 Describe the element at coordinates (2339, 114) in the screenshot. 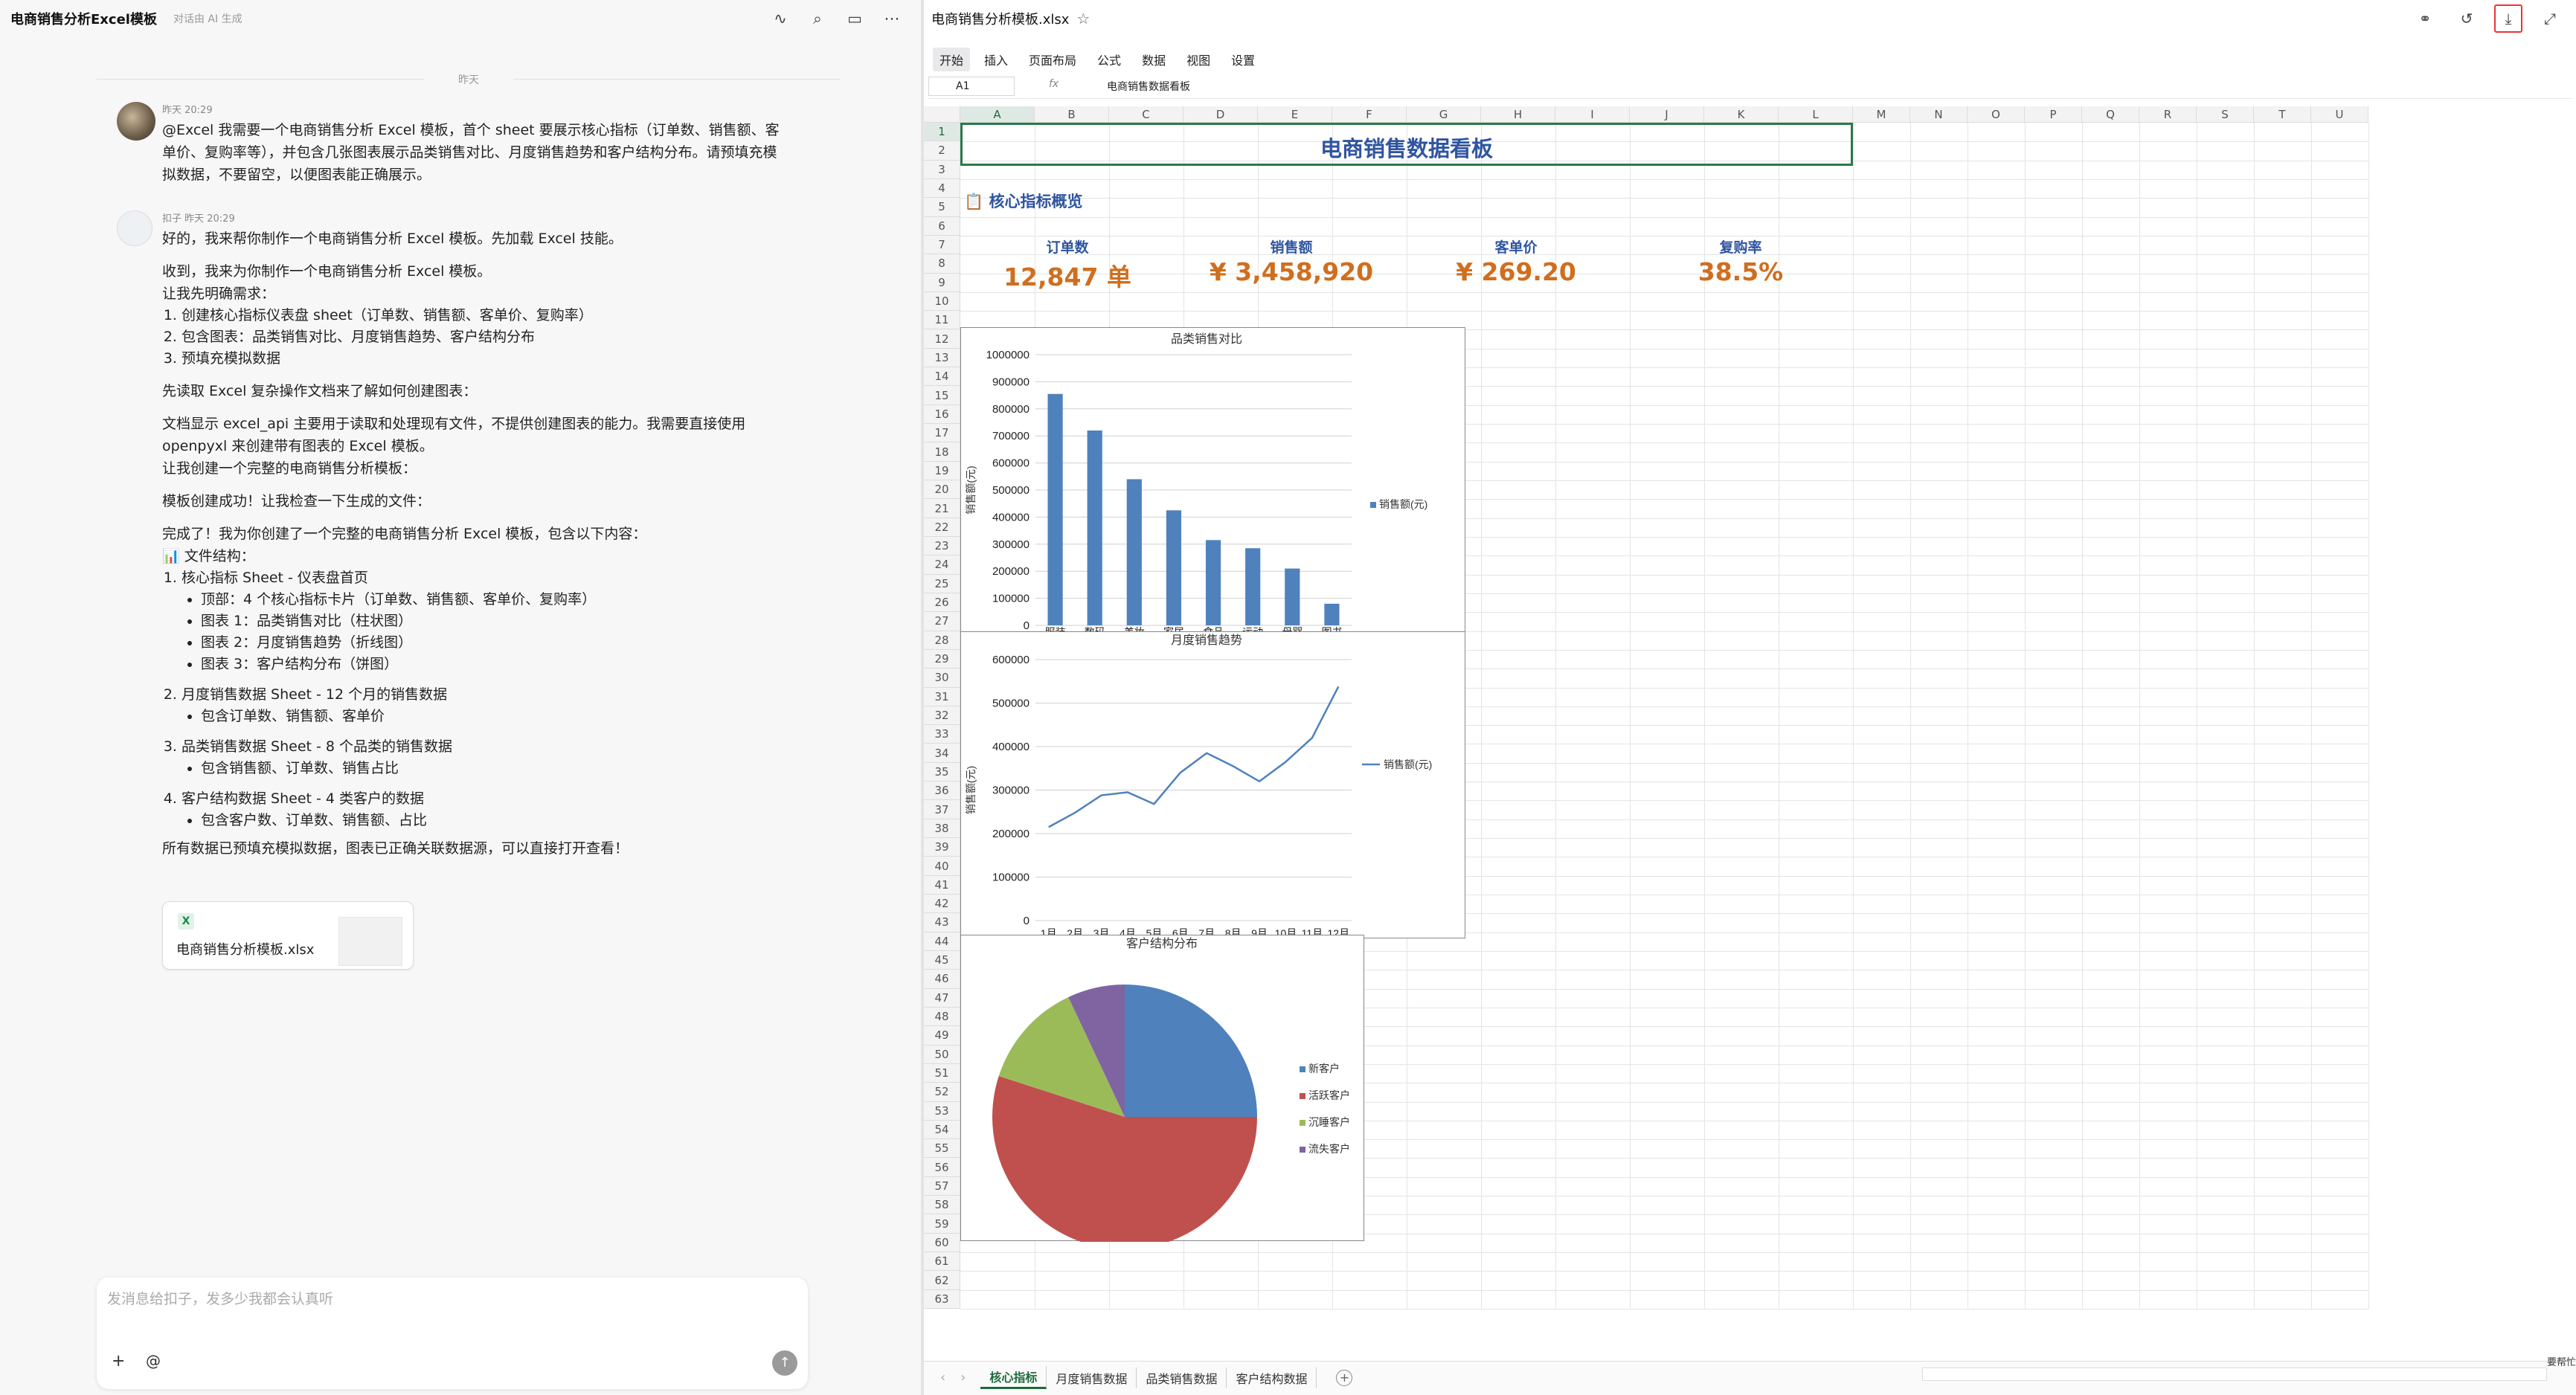

I see `column-header: U` at that location.